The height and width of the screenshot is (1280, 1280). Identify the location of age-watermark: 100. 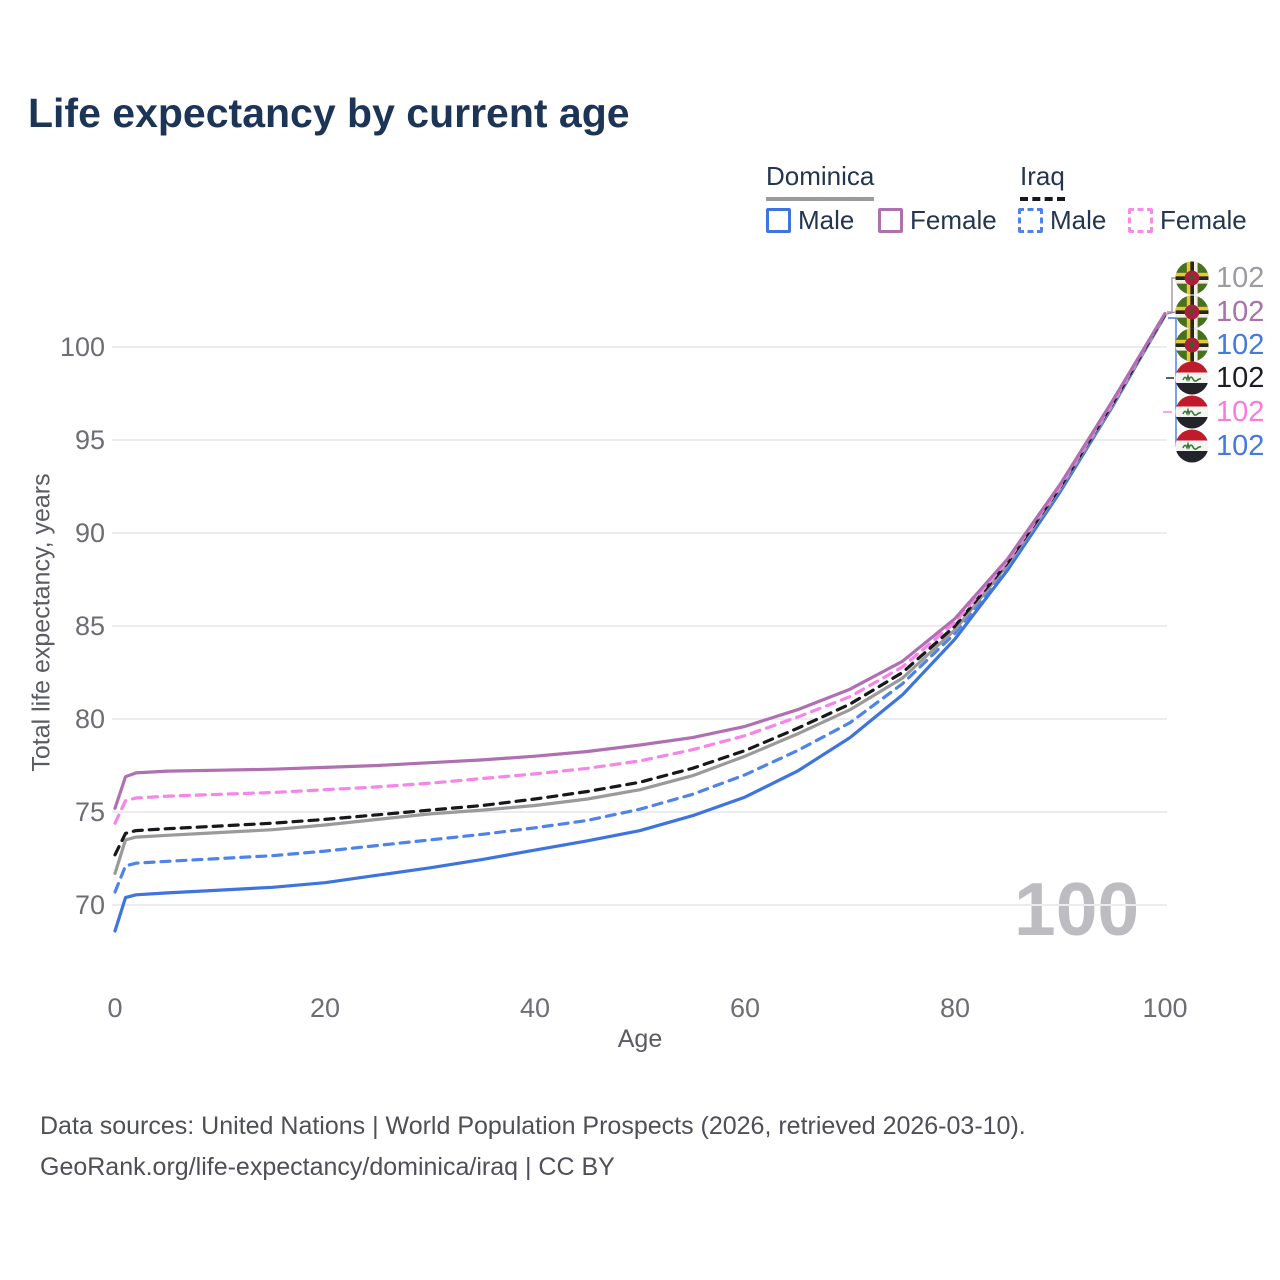
(1077, 909).